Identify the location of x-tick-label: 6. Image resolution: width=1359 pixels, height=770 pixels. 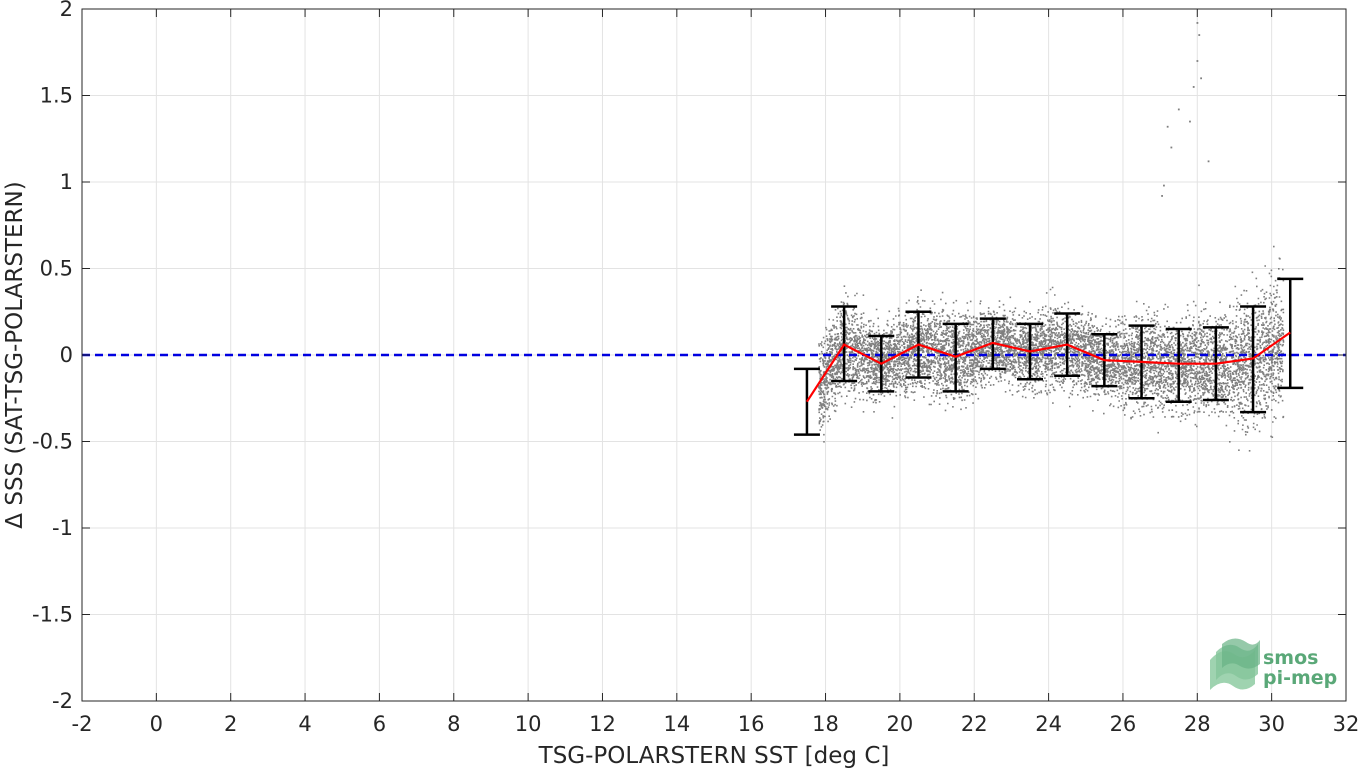
(379, 724).